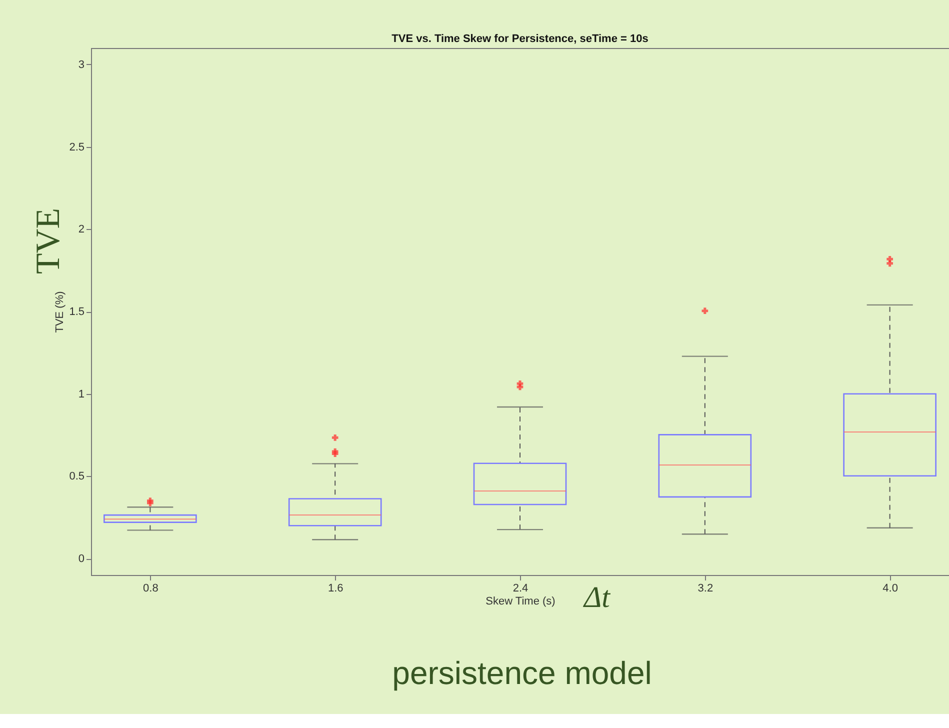  I want to click on chart-title: TVE vs. Time Skew for Persistence, seTime = 10s, so click(520, 39).